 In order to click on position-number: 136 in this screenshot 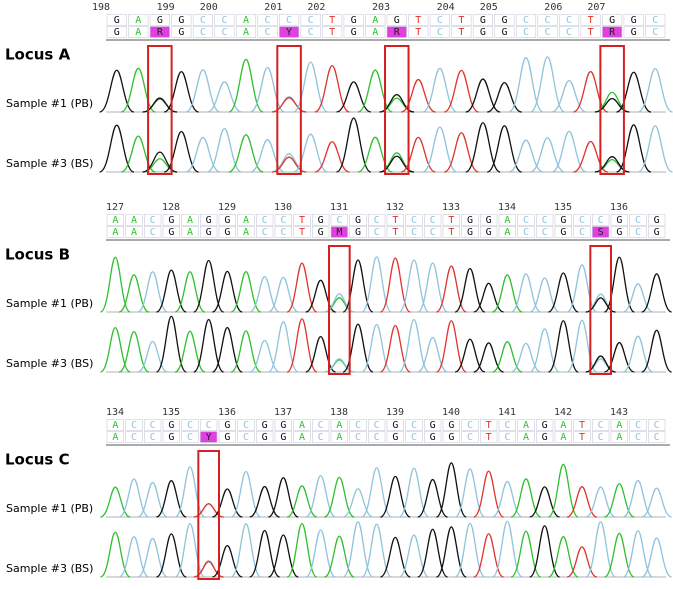, I will do `click(619, 207)`.